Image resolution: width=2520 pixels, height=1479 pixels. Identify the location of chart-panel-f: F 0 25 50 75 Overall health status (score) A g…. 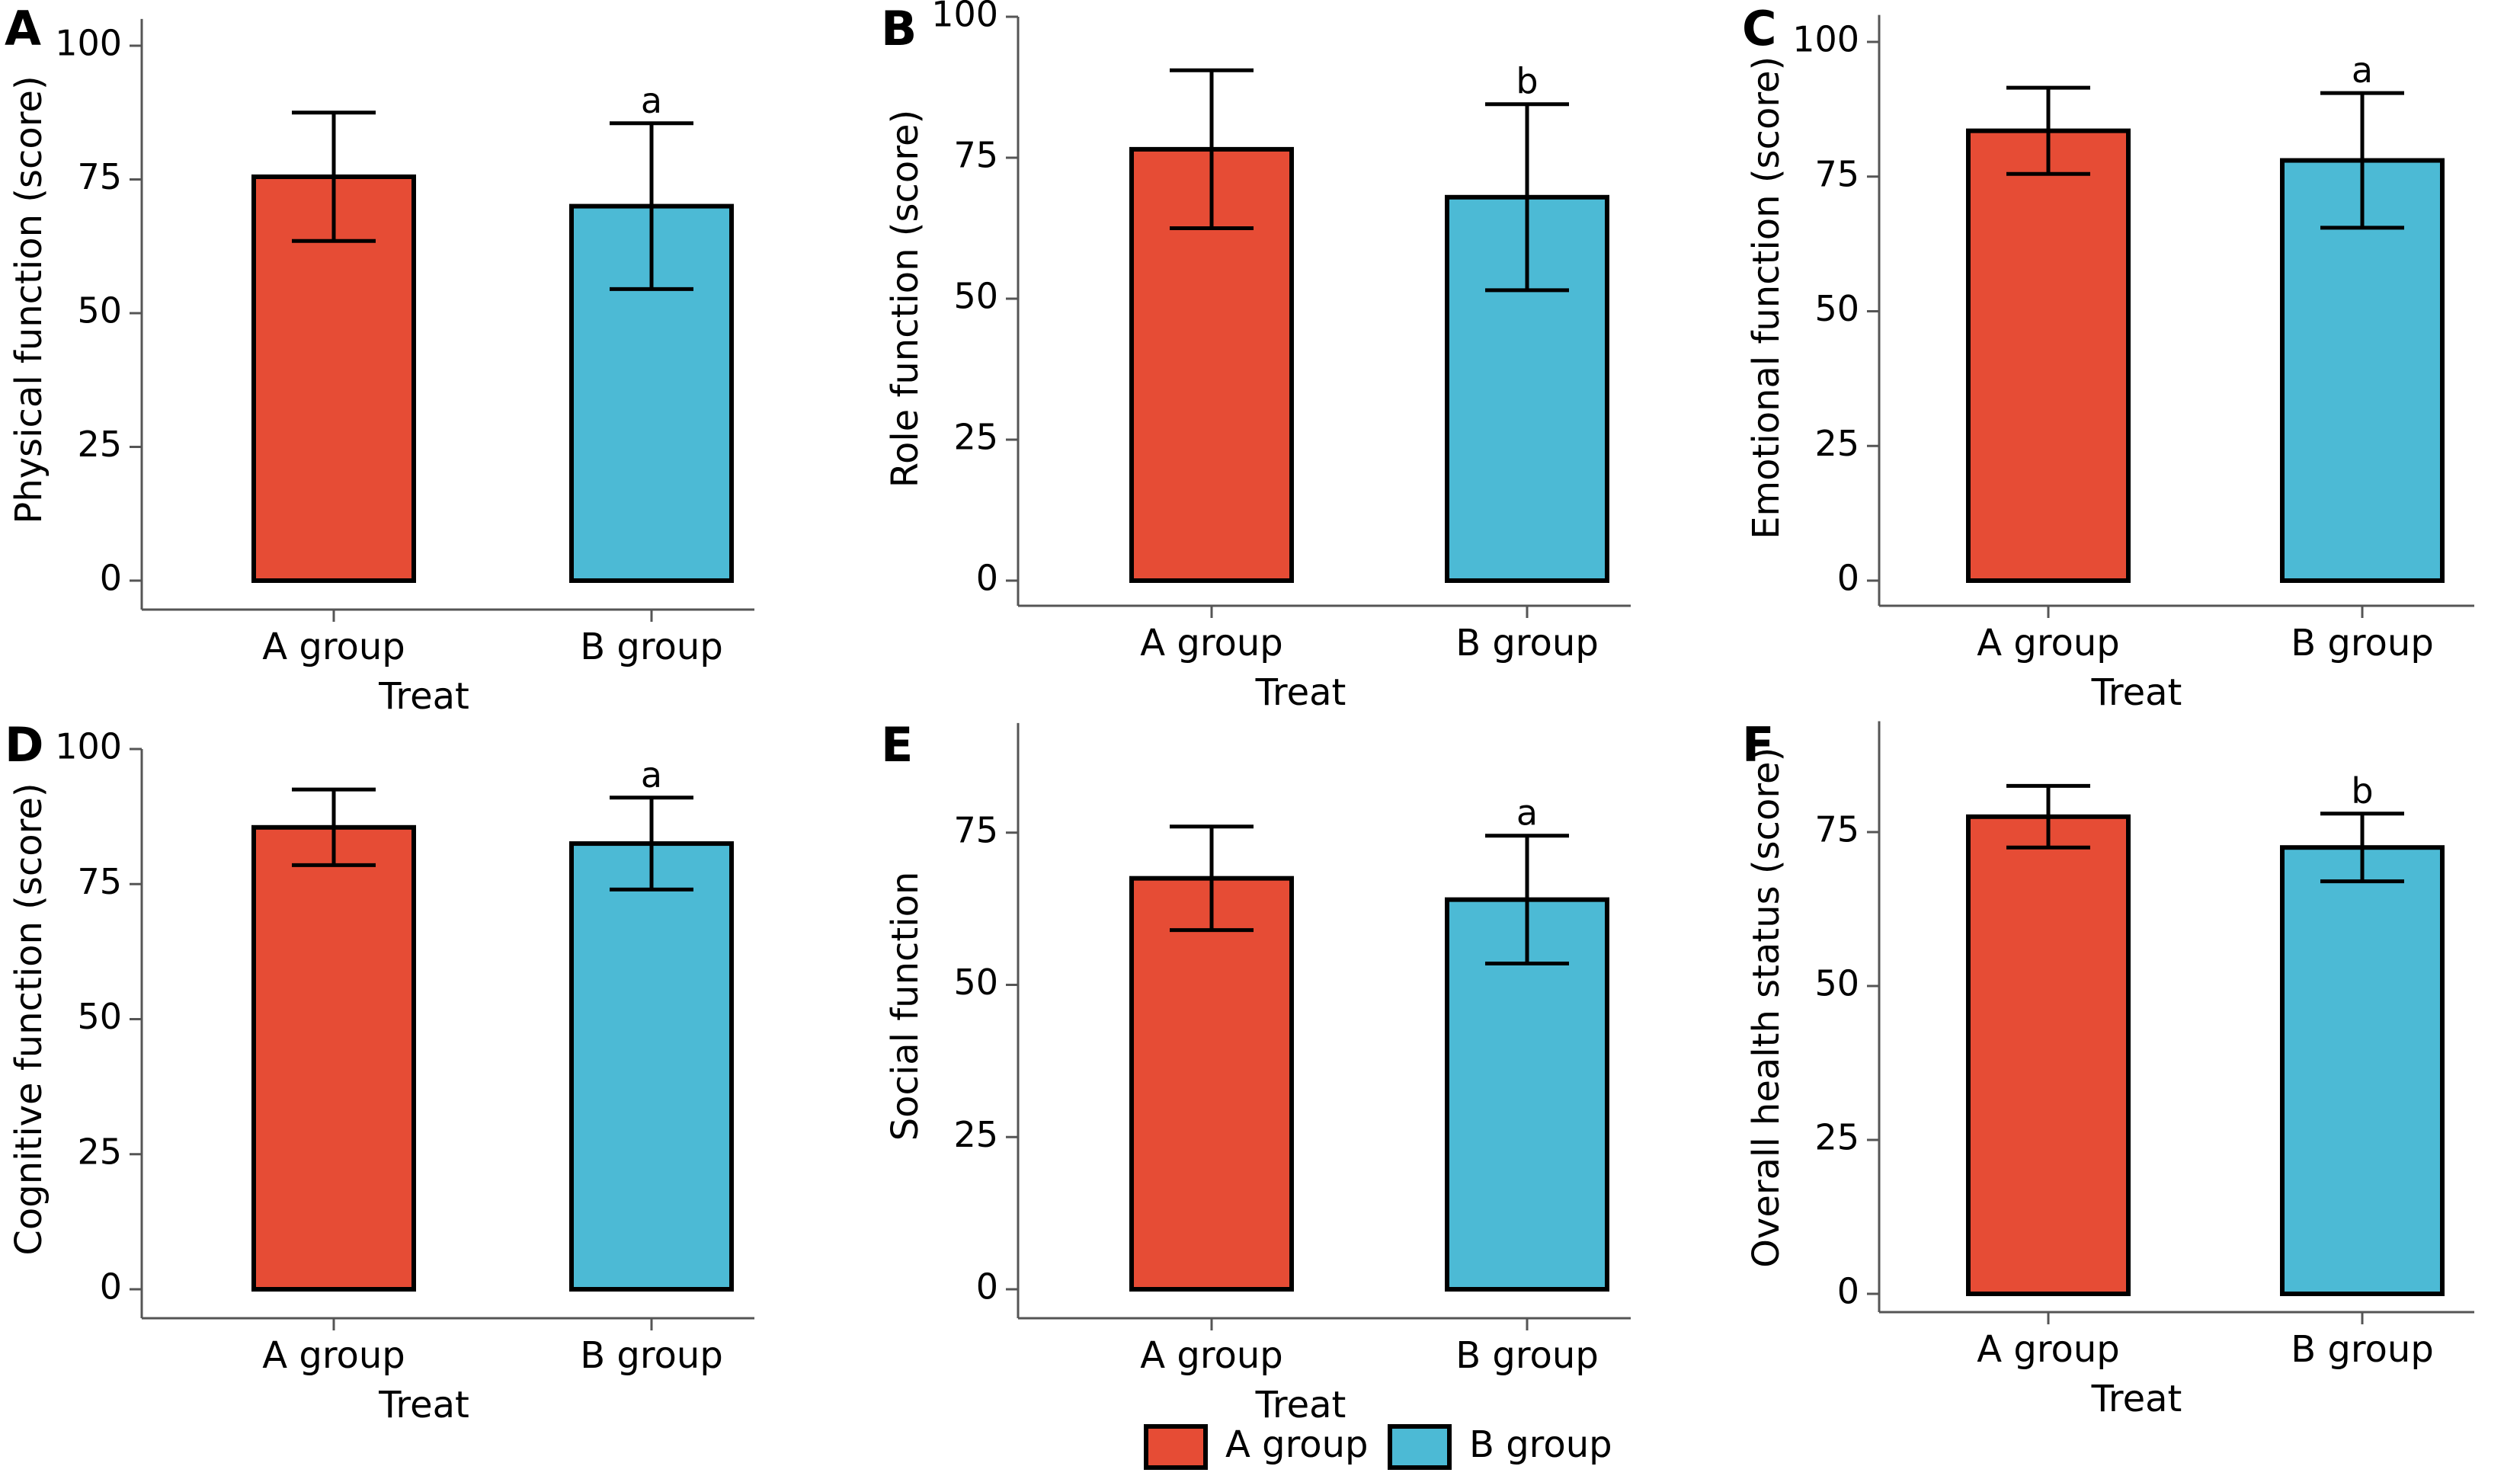
(2108, 1068).